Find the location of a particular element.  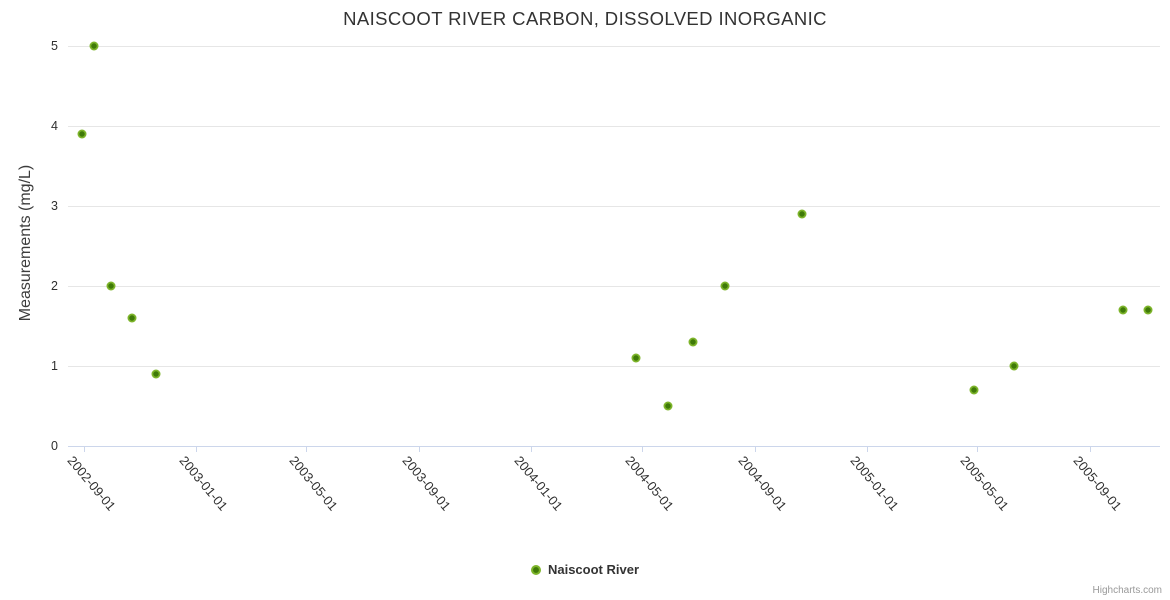

x-axis-label: 2004-05-01 is located at coordinates (649, 483).